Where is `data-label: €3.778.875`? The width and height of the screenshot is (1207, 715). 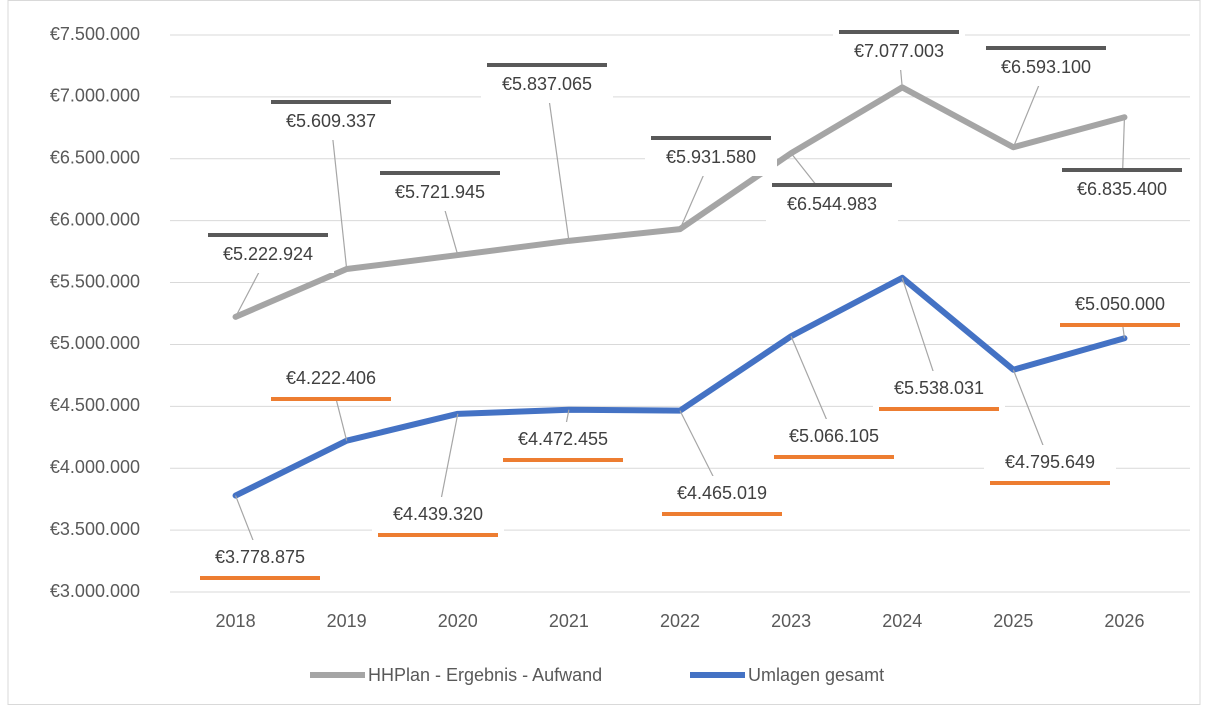 data-label: €3.778.875 is located at coordinates (260, 557).